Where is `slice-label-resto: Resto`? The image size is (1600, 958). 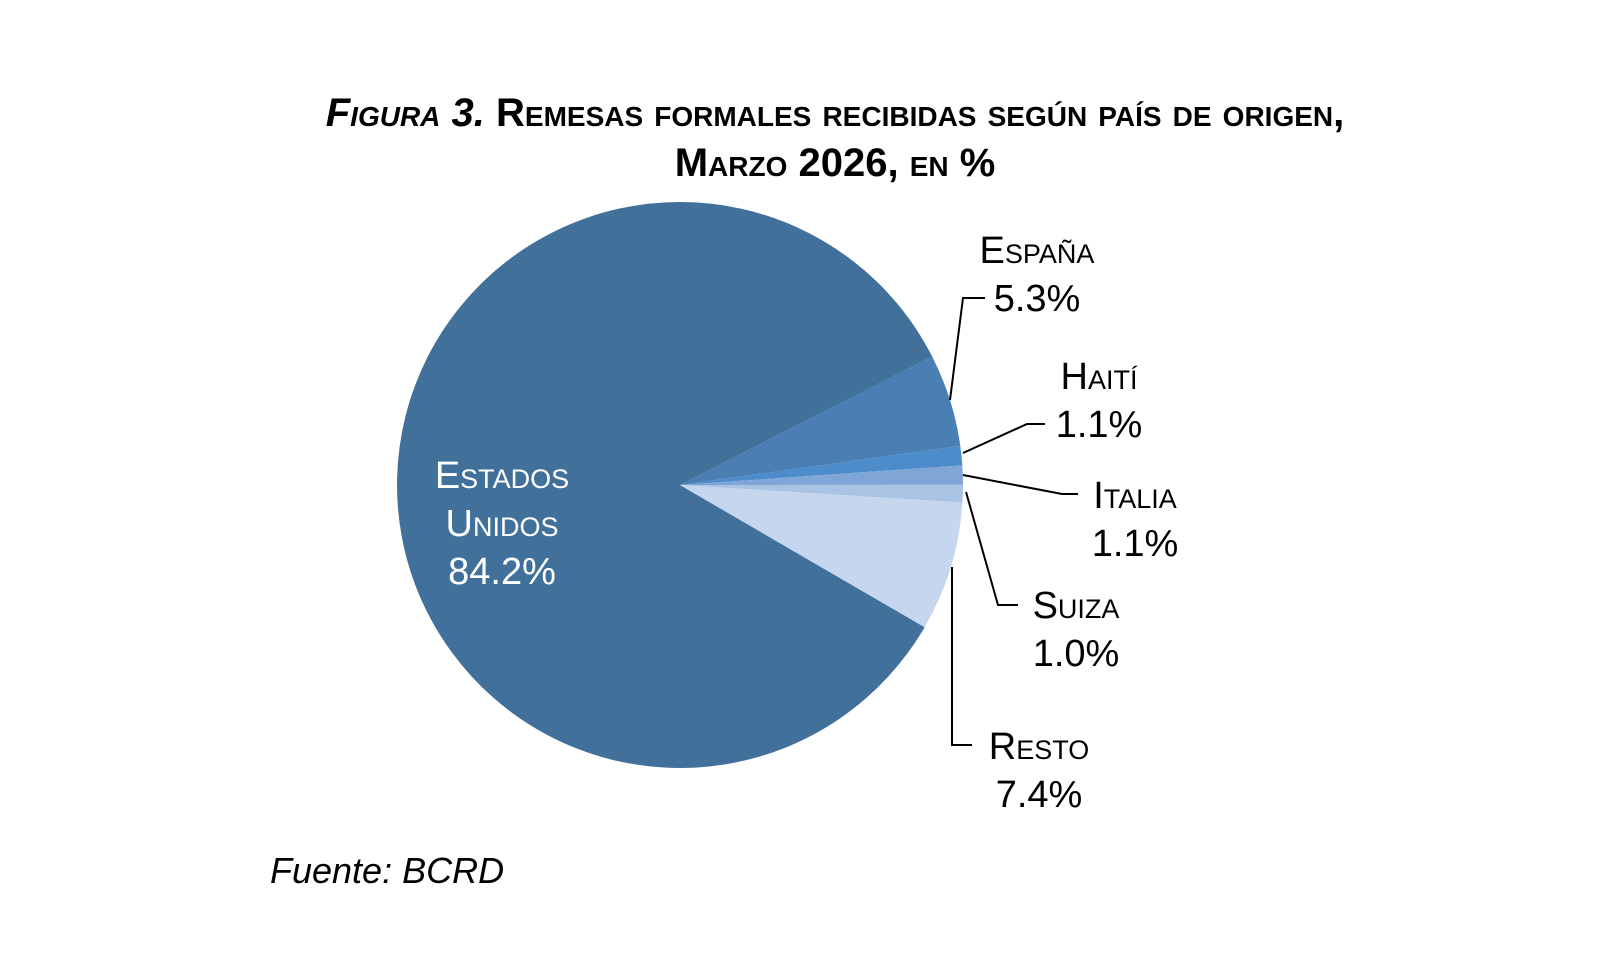
slice-label-resto: Resto is located at coordinates (1039, 747).